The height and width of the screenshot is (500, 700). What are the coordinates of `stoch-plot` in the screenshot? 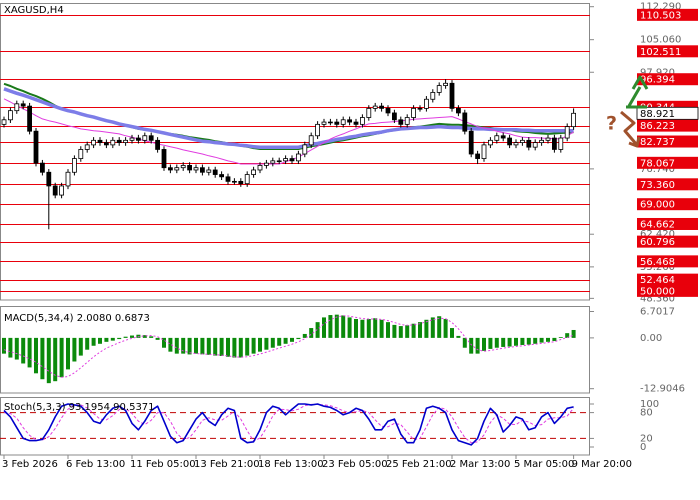 It's located at (295, 424).